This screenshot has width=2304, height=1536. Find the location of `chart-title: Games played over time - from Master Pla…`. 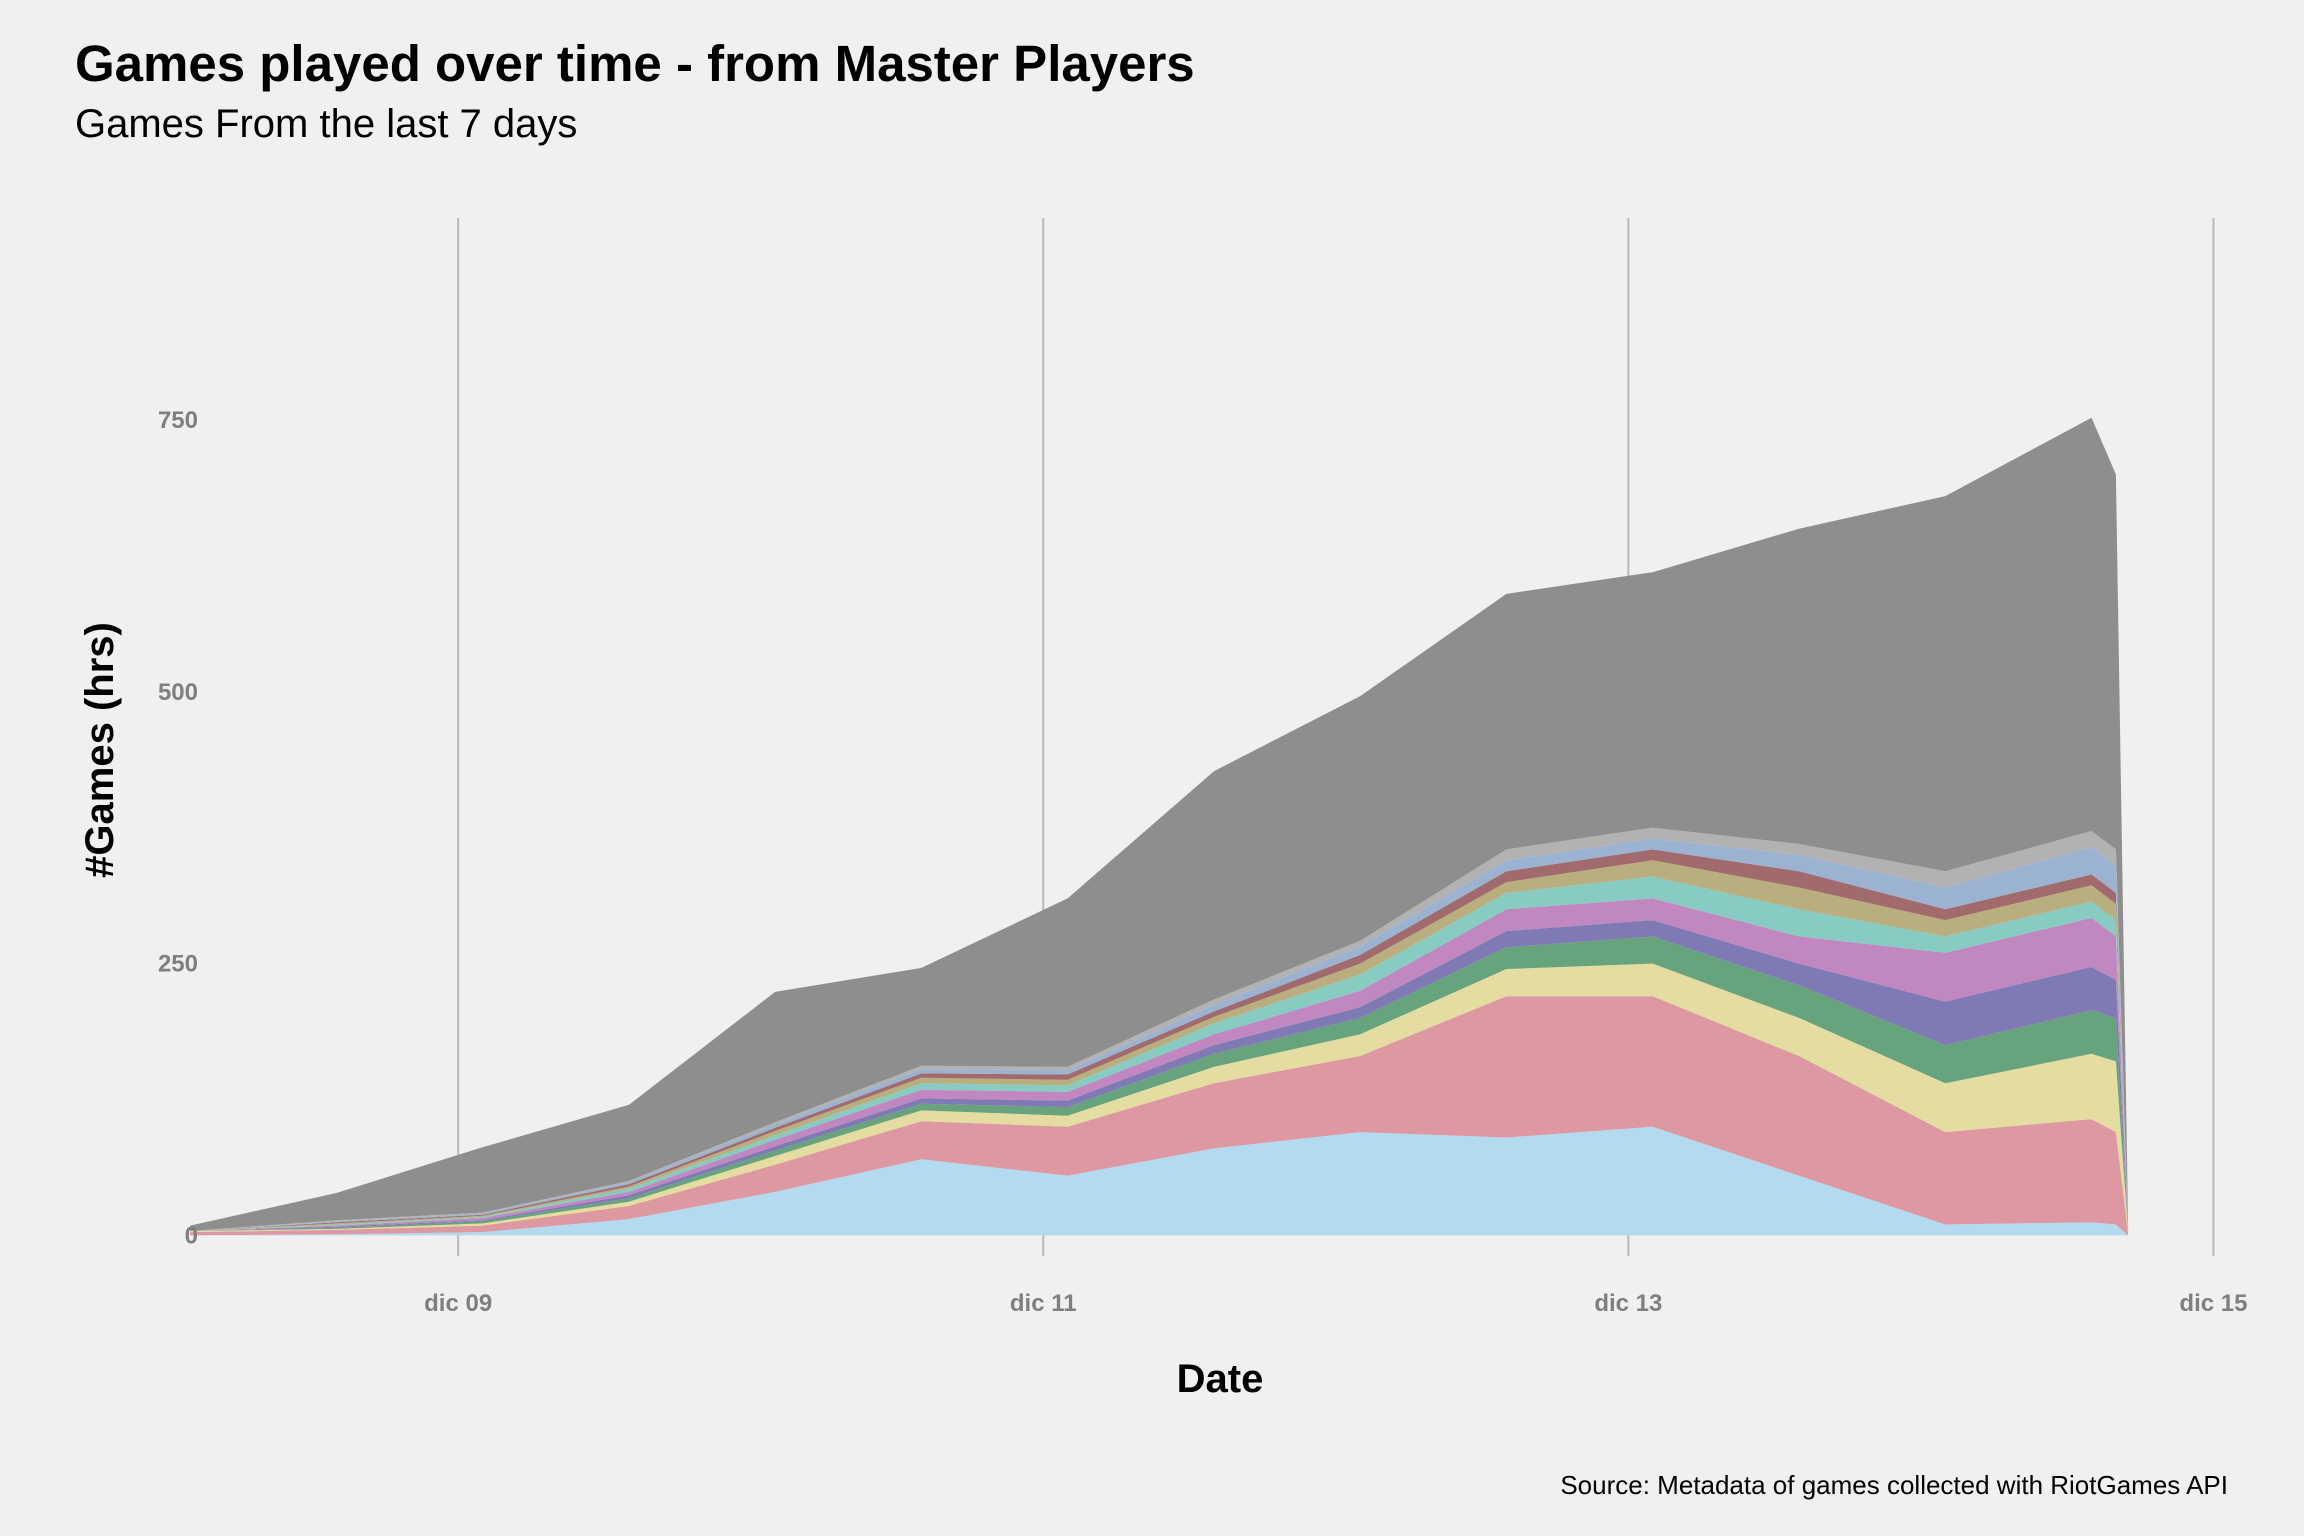

chart-title: Games played over time - from Master Pla… is located at coordinates (635, 63).